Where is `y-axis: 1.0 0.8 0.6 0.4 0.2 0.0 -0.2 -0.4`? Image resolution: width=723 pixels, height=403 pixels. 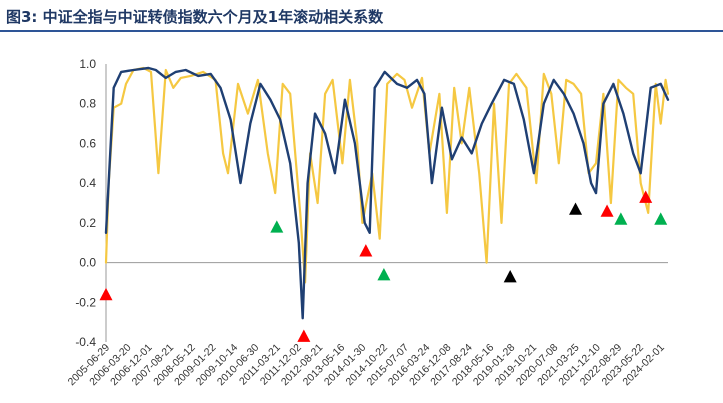
y-axis: 1.0 0.8 0.6 0.4 0.2 0.0 -0.2 -0.4 is located at coordinates (91, 203).